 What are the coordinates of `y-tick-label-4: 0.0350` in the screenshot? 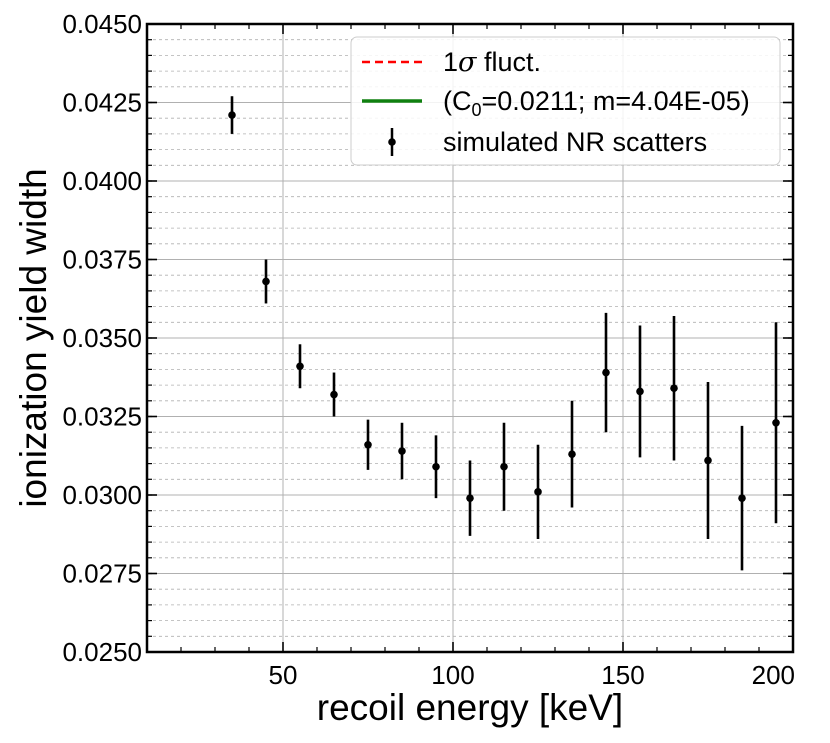 It's located at (102, 338).